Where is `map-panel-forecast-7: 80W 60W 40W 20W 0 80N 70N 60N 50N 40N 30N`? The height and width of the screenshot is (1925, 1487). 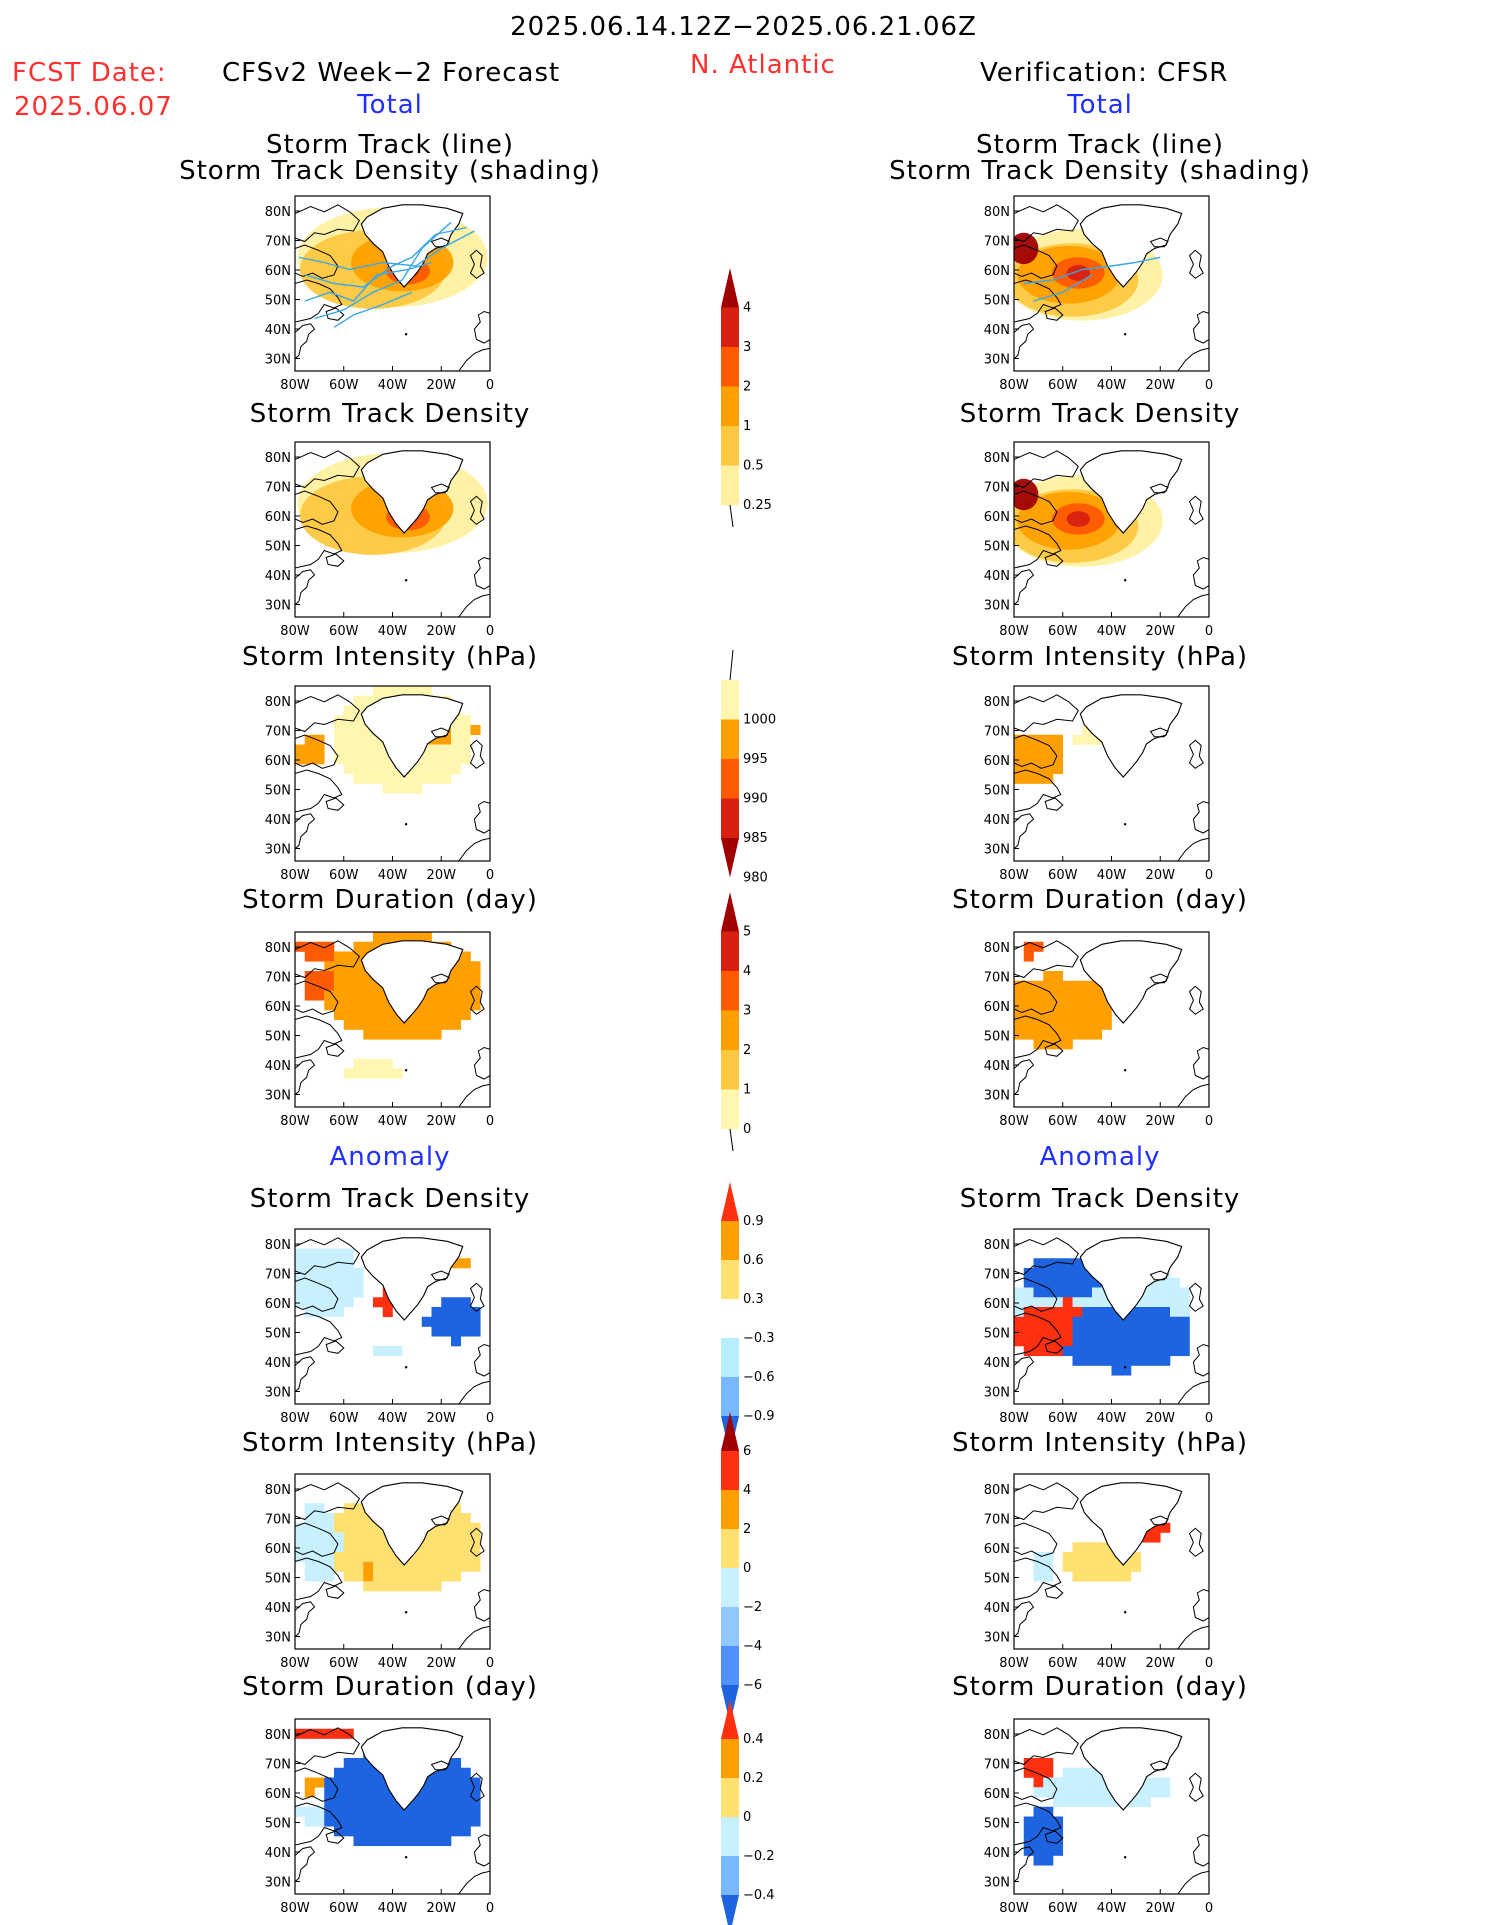
map-panel-forecast-7: 80W 60W 40W 20W 0 80N 70N 60N 50N 40N 30N is located at coordinates (379, 1817).